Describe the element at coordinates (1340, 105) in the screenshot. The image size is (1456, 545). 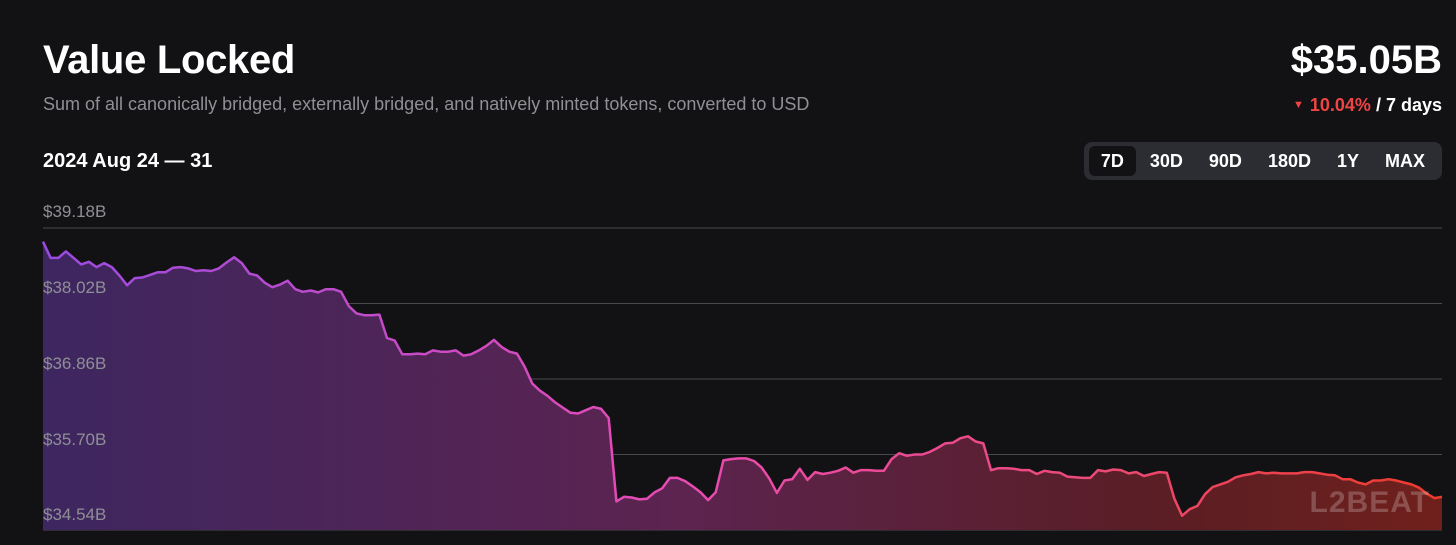
I see `change-percent: 10.04%` at that location.